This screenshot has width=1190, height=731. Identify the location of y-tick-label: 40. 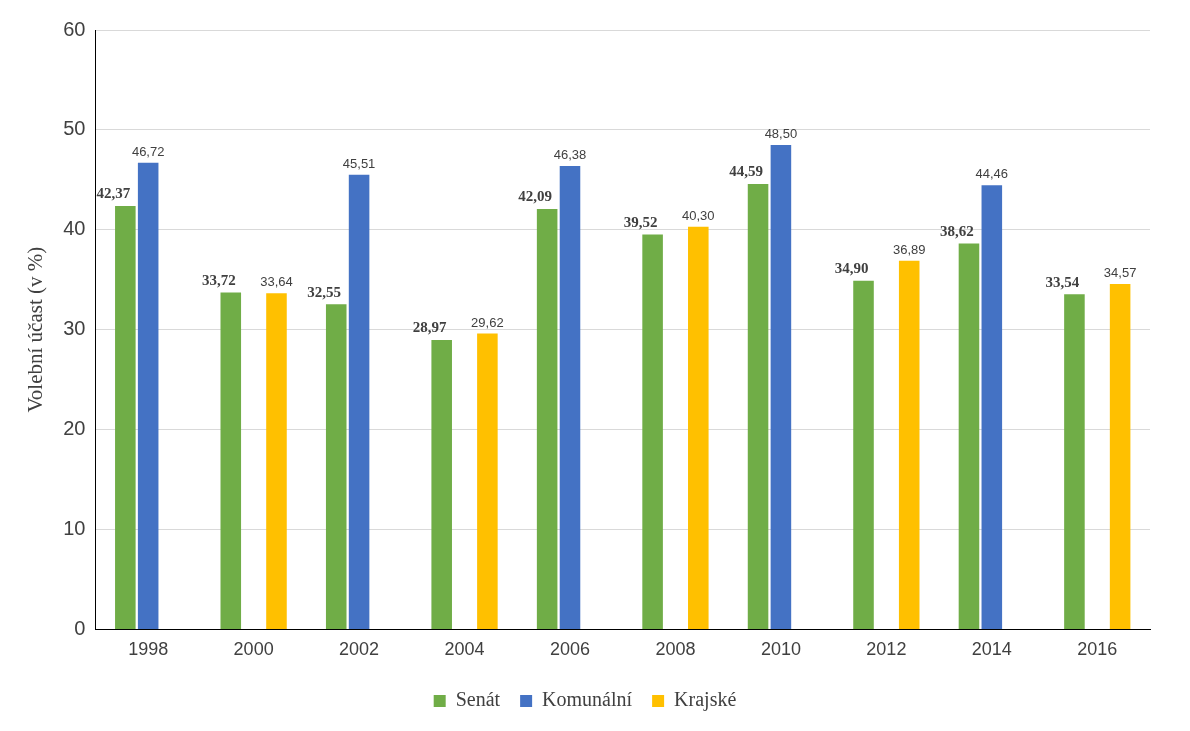
(74, 228).